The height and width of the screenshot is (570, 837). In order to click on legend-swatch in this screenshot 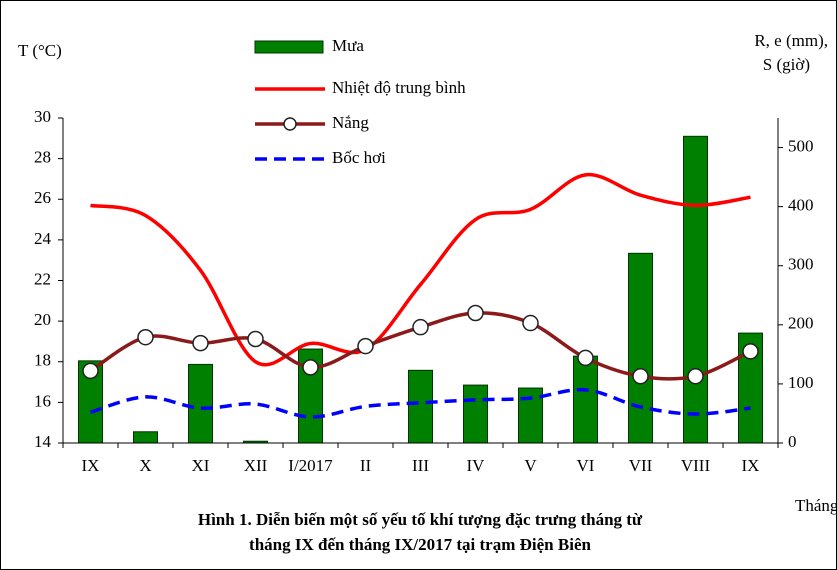, I will do `click(289, 47)`.